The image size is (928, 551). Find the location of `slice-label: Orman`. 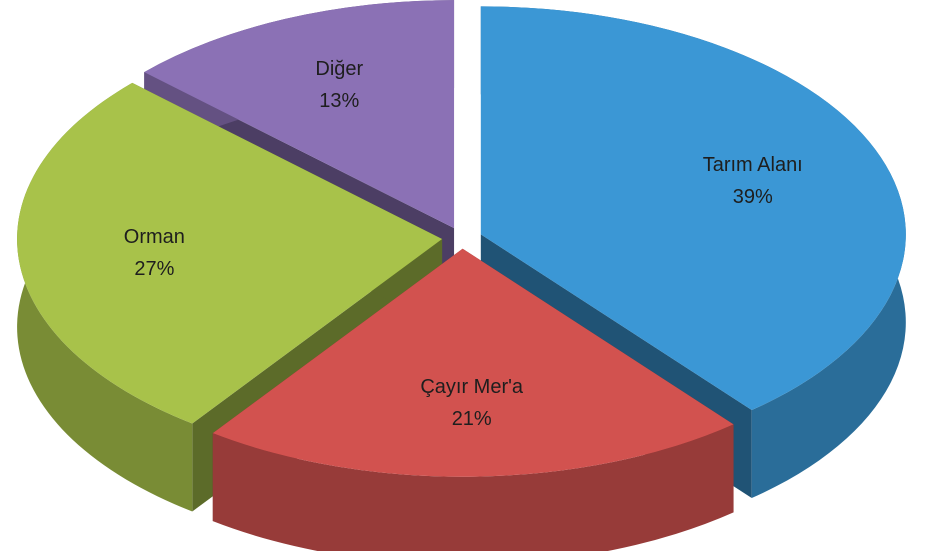

slice-label: Orman is located at coordinates (154, 237).